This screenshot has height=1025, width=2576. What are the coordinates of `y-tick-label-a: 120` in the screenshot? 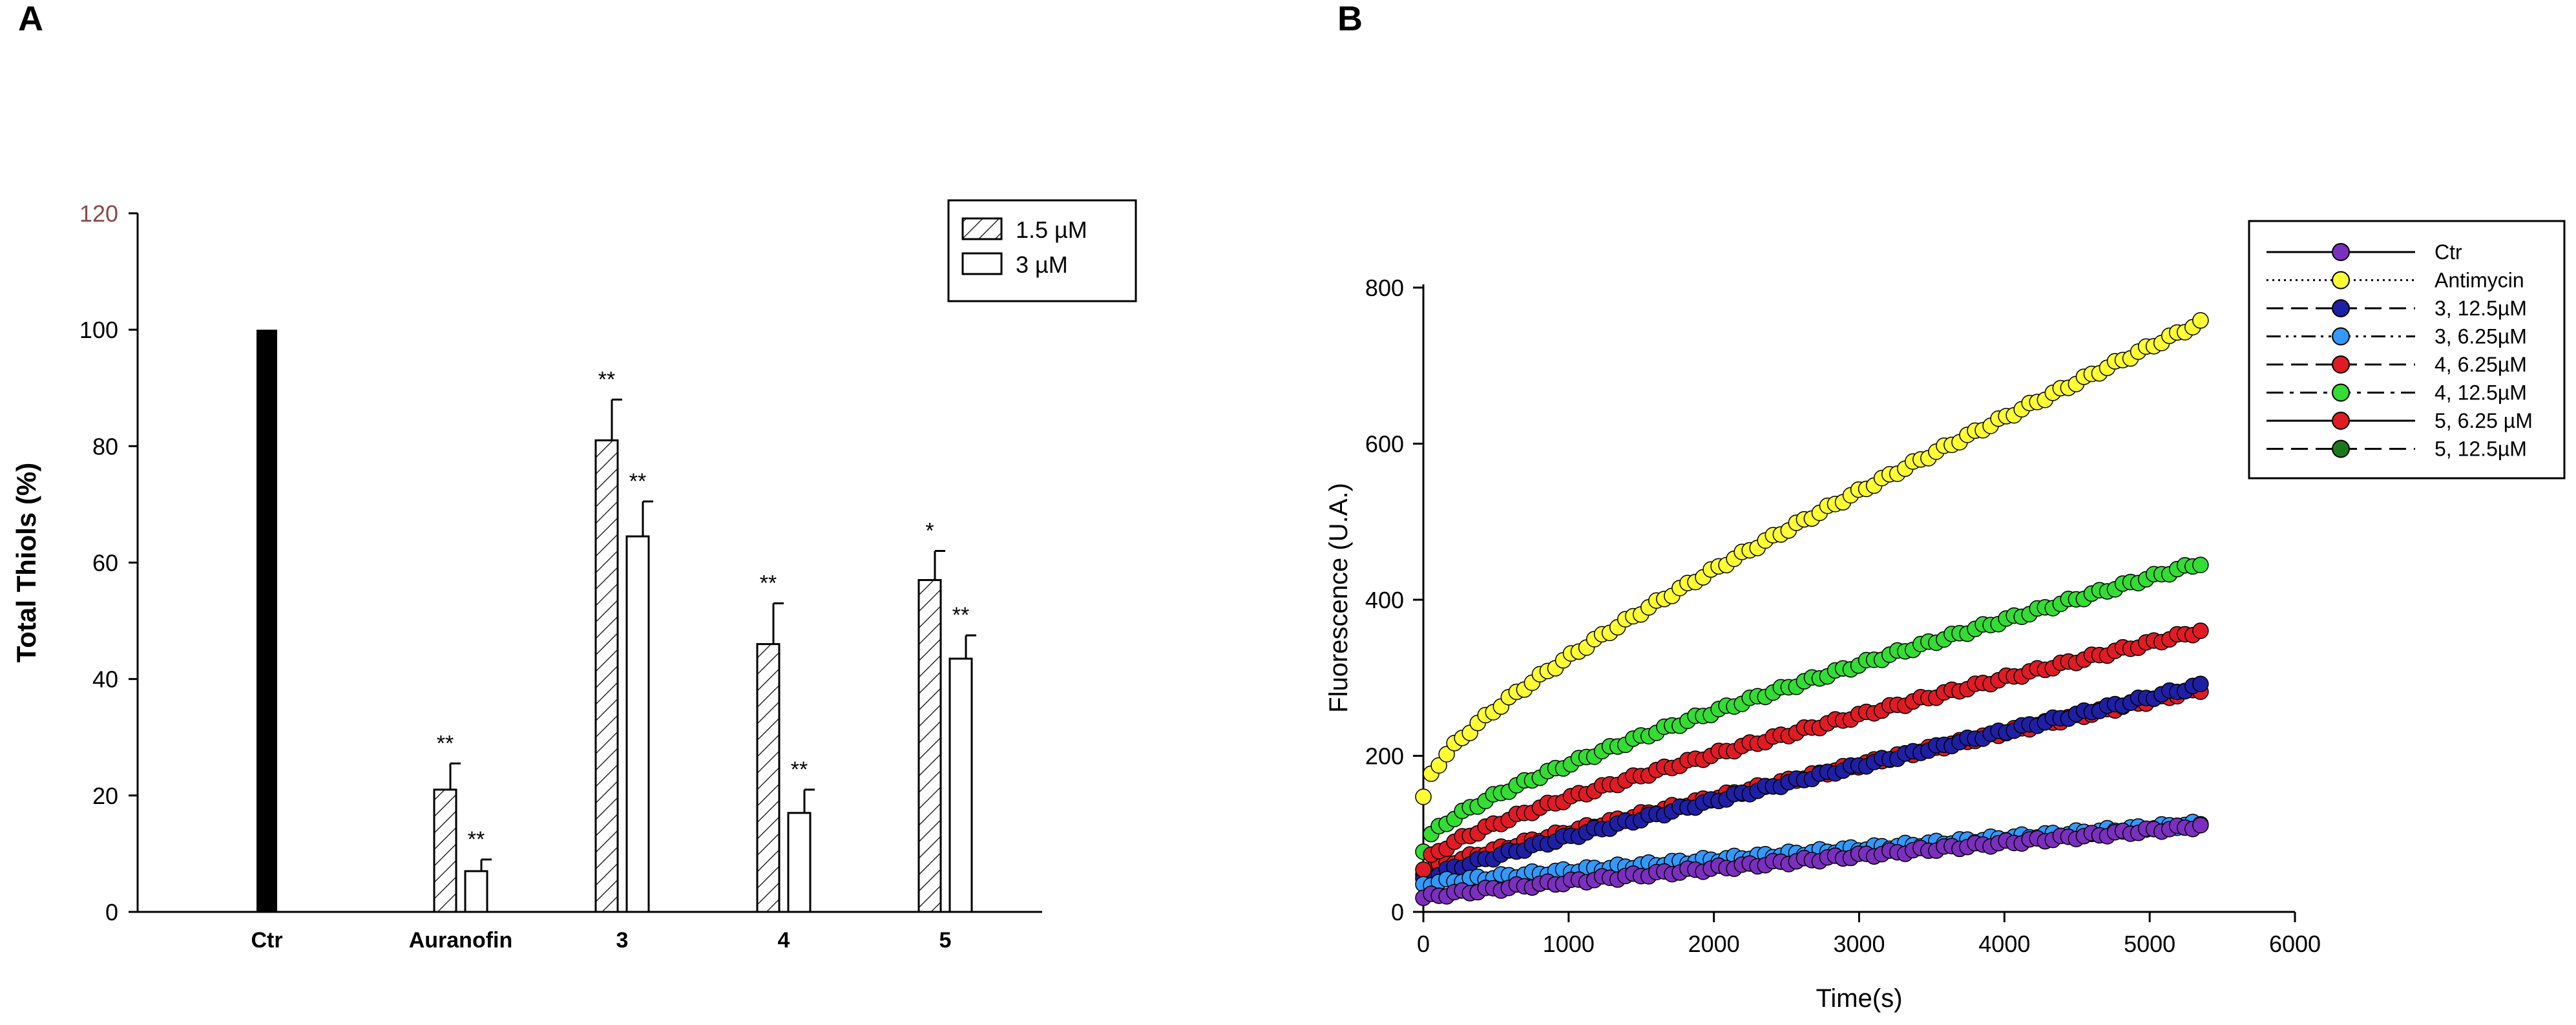 It's located at (98, 214).